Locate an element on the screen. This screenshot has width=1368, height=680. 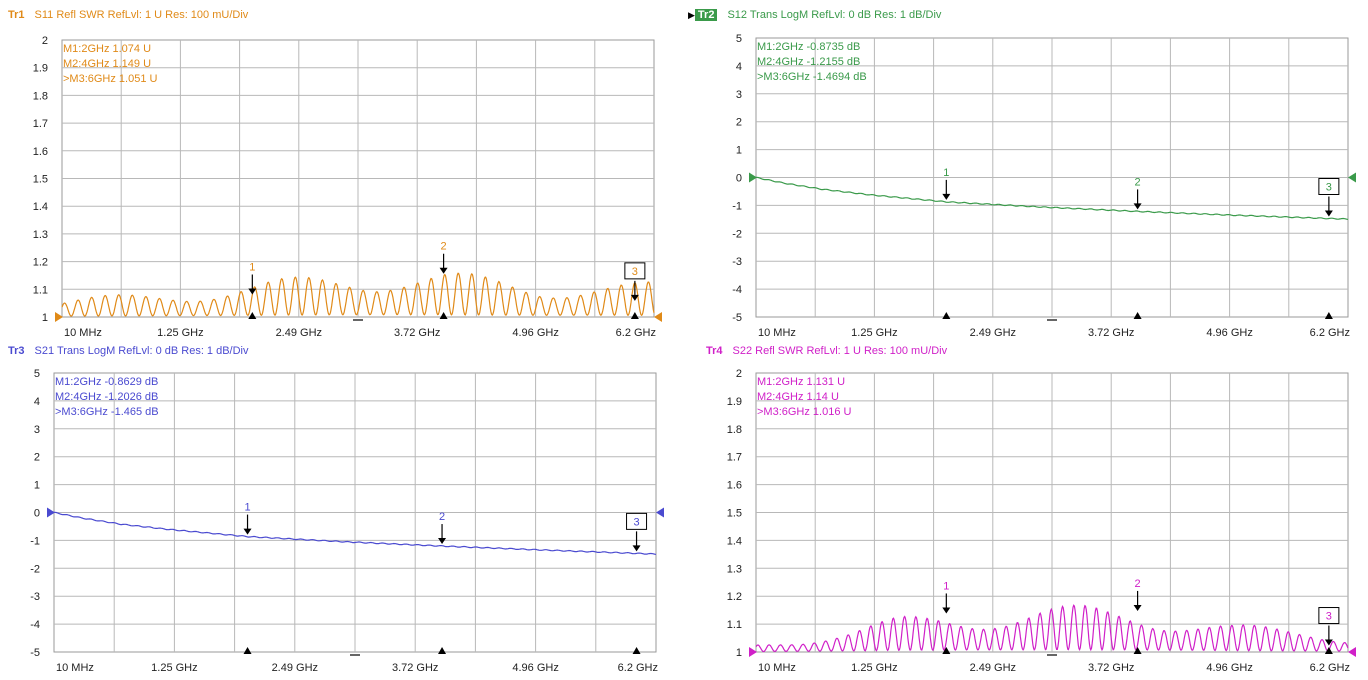
marker-readout-2: M2:4GHz 1.14 U is located at coordinates (798, 397).